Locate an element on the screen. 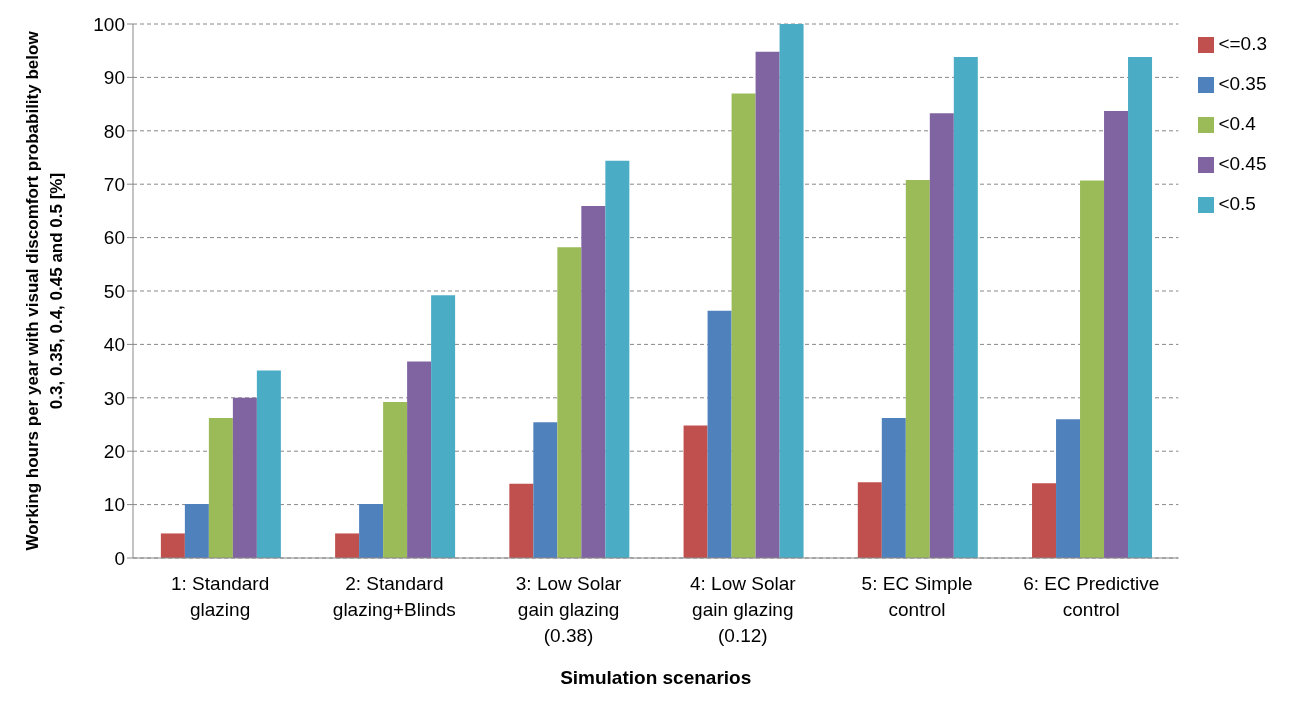  y-tick-label: 80 is located at coordinates (114, 131).